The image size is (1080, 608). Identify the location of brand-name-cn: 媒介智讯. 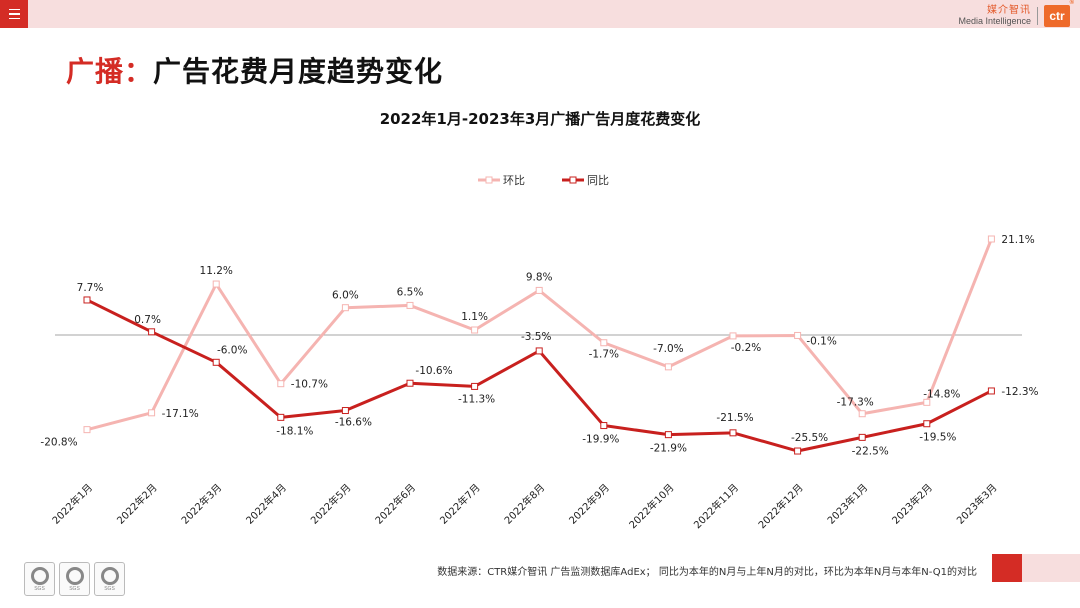
(1009, 10).